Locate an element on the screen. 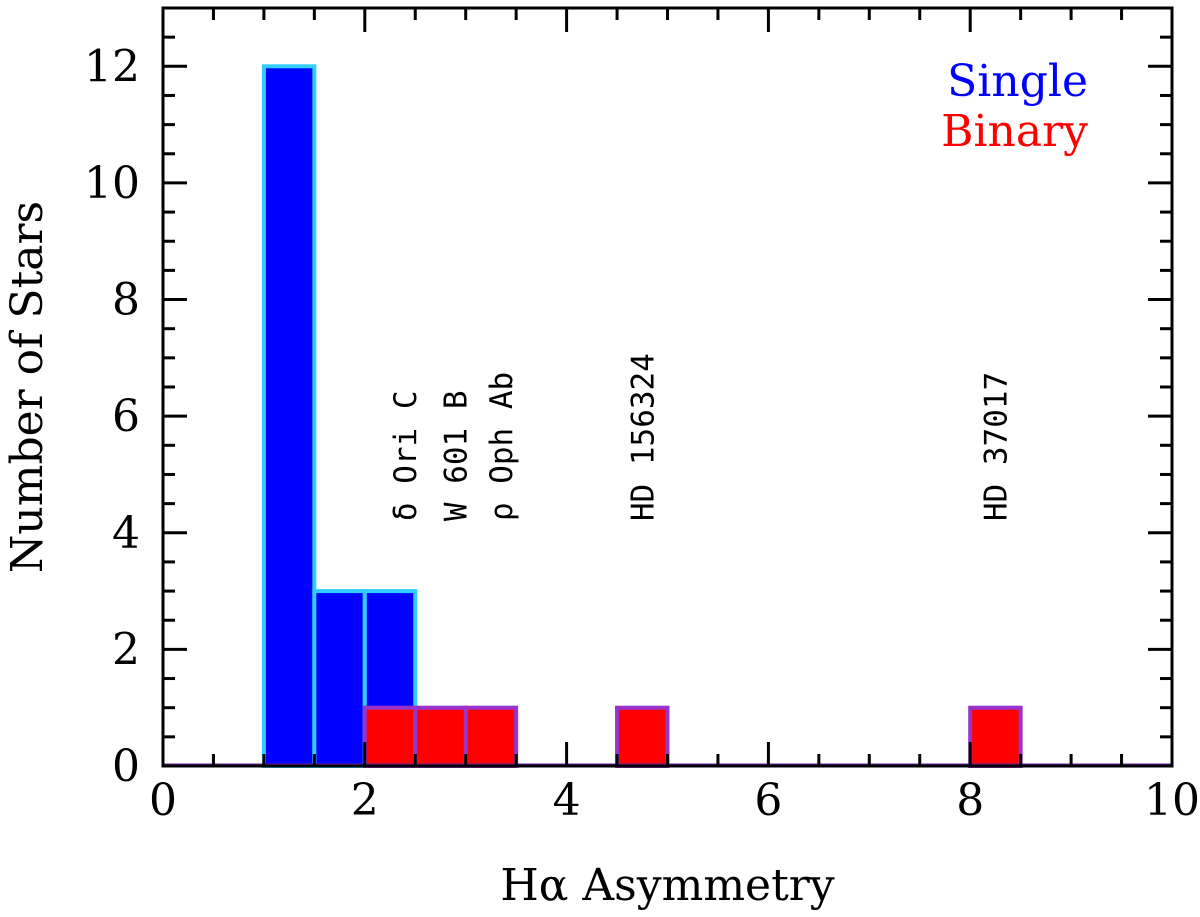 Image resolution: width=1200 pixels, height=917 pixels. x-tick-label: 8 is located at coordinates (970, 800).